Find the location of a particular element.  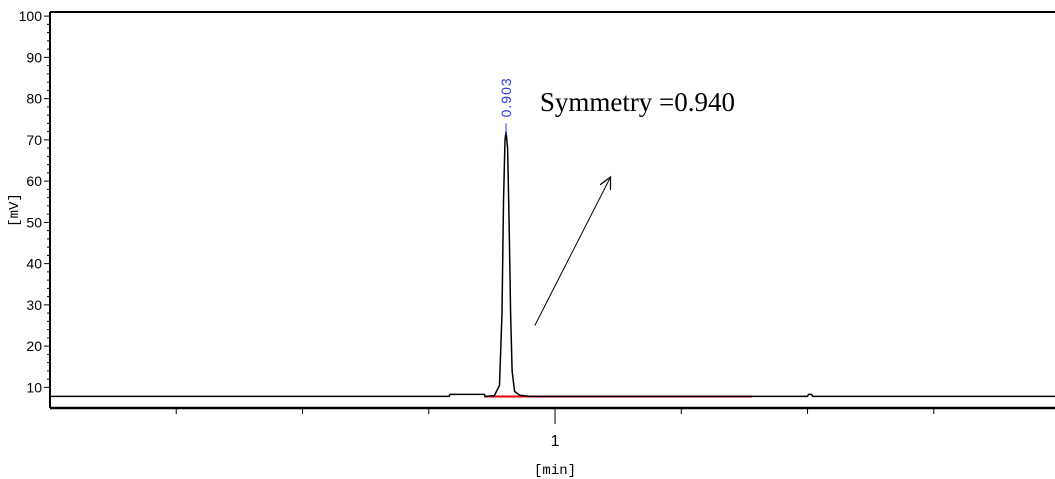

y-tick-label: 20 is located at coordinates (34, 346).